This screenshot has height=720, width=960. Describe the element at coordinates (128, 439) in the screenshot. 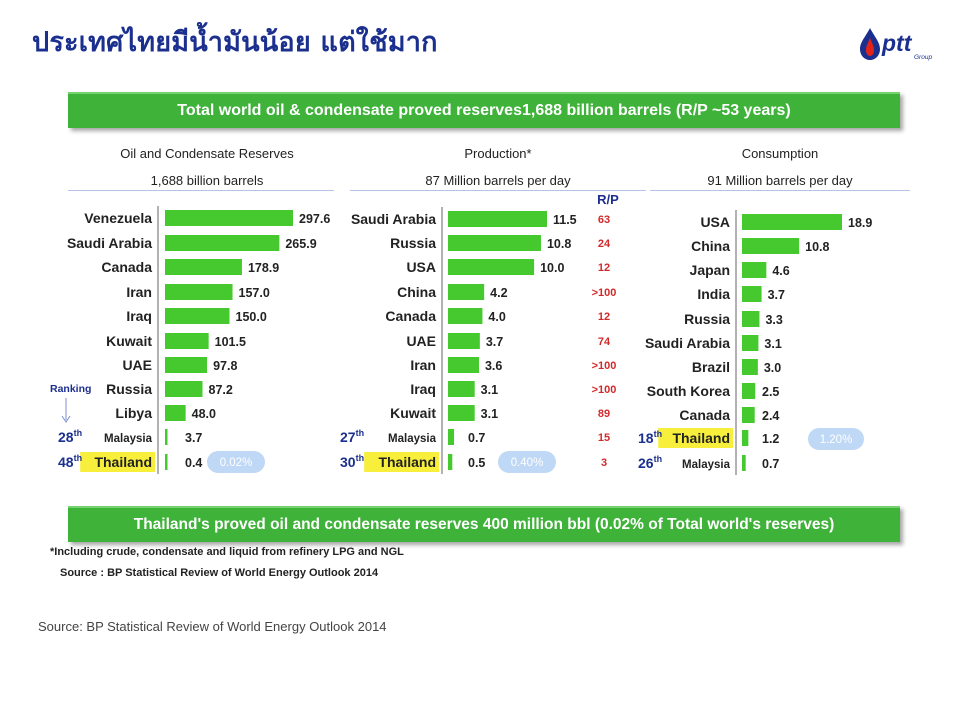

I see `reserves-category-label: Malaysia` at that location.